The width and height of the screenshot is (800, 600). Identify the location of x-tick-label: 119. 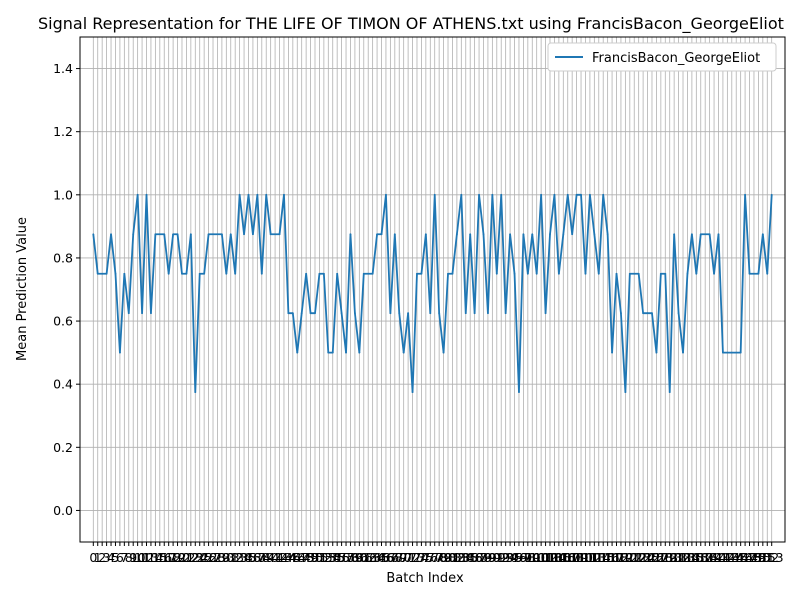
(621, 557).